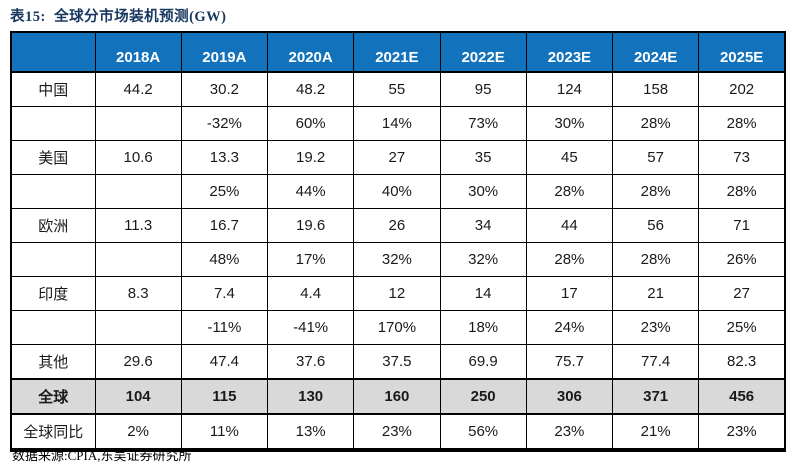 The height and width of the screenshot is (462, 800). Describe the element at coordinates (310, 396) in the screenshot. I see `table-cell: 130` at that location.